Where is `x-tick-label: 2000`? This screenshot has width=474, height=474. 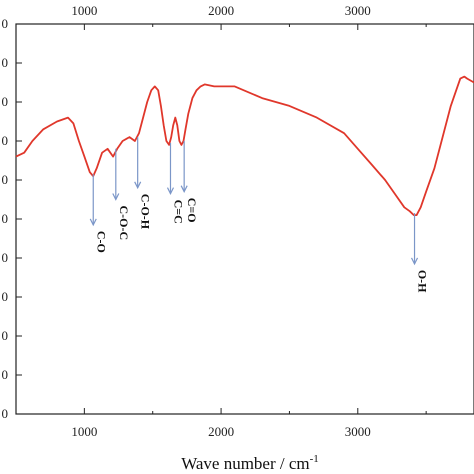 x-tick-label: 2000 is located at coordinates (221, 431).